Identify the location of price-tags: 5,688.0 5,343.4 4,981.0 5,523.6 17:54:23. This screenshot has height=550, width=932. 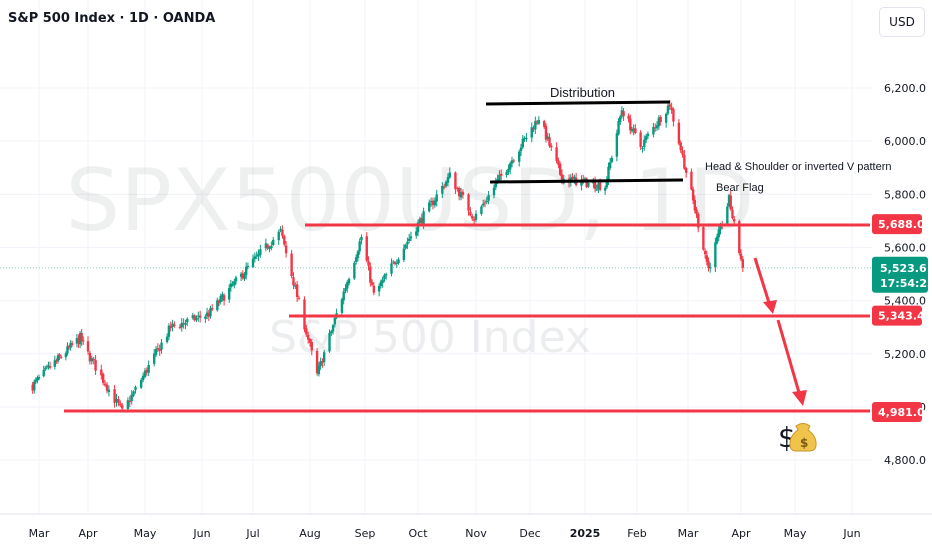
(902, 318).